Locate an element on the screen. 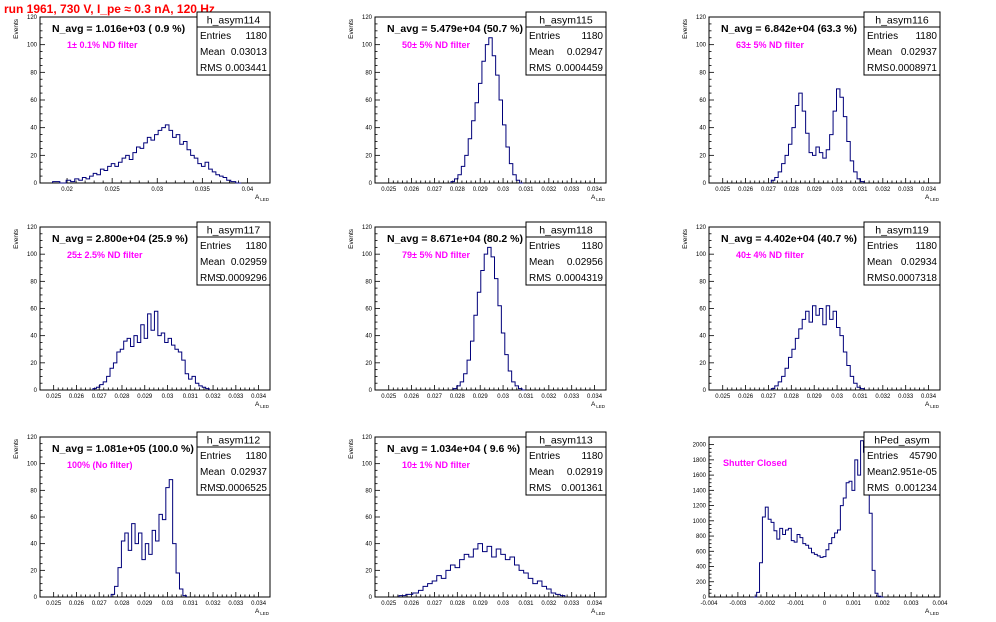 The height and width of the screenshot is (622, 996). y-tick-label: 200 is located at coordinates (701, 583).